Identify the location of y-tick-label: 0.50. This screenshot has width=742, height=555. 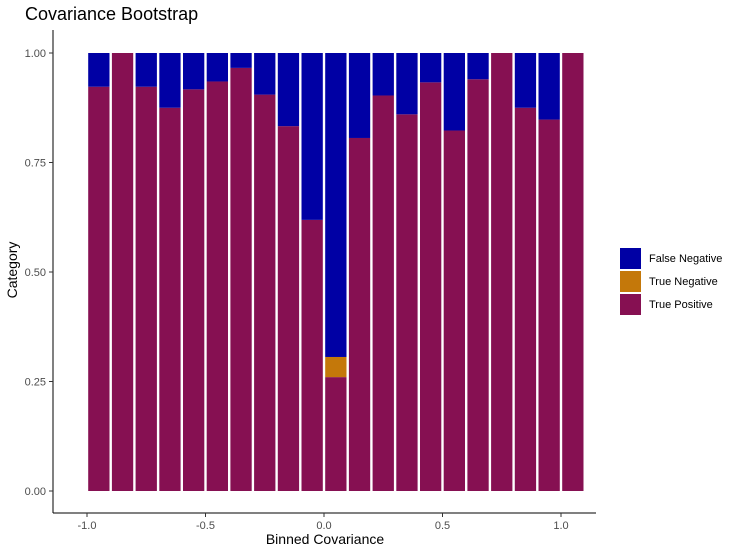
(35, 273).